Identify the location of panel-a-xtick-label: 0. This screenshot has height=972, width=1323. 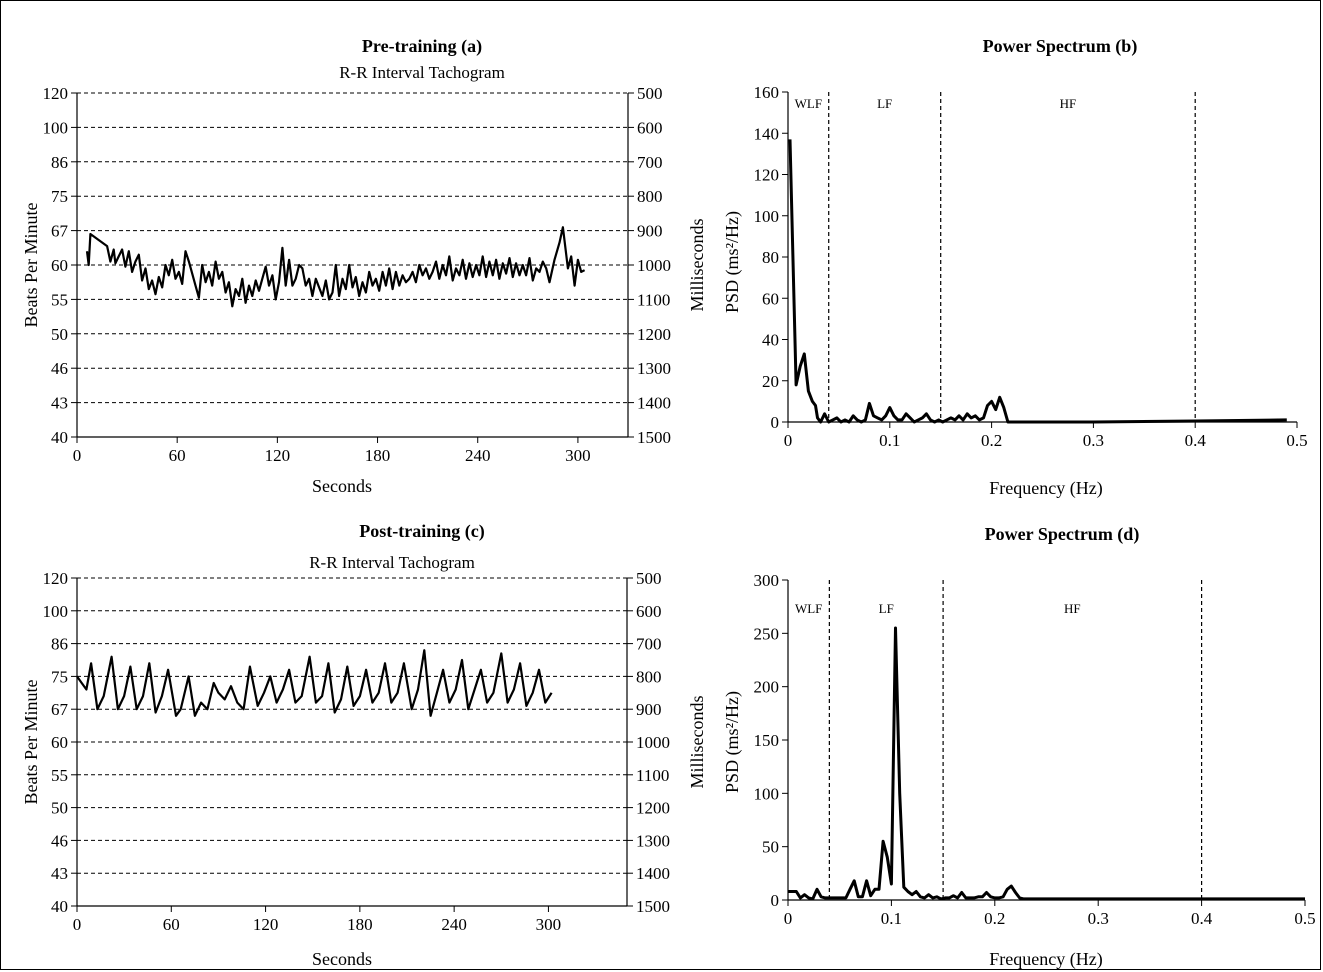
(77, 455).